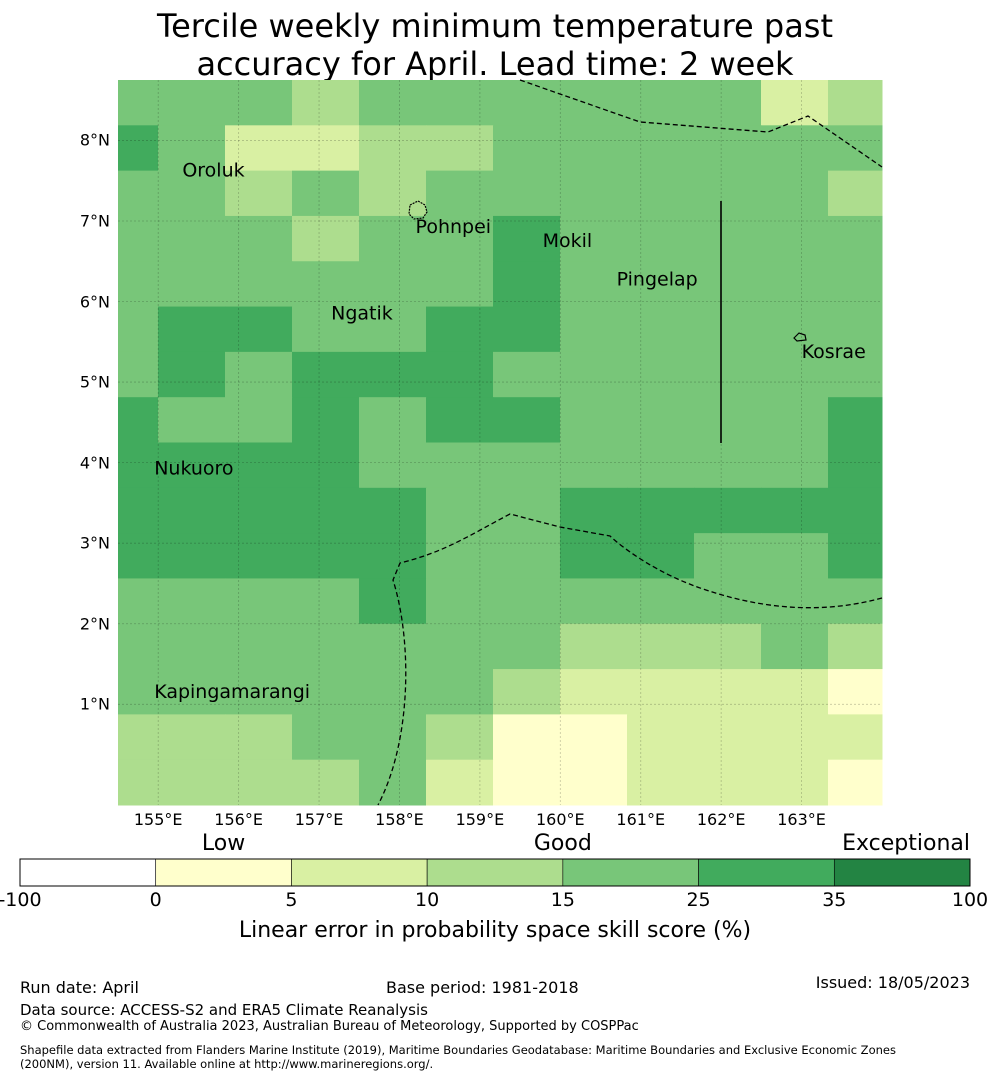 The height and width of the screenshot is (1080, 990). Describe the element at coordinates (238, 819) in the screenshot. I see `longitude-tick-label: 156°E` at that location.